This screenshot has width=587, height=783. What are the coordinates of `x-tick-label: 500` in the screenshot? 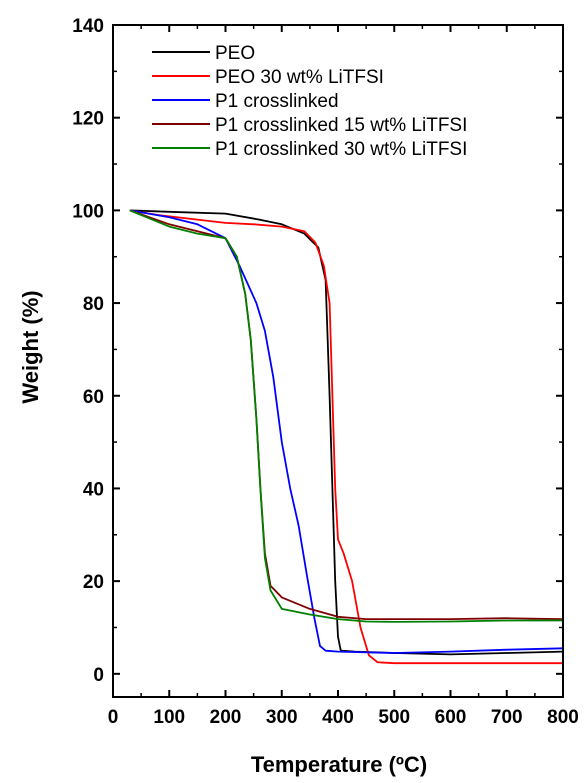 It's located at (394, 717).